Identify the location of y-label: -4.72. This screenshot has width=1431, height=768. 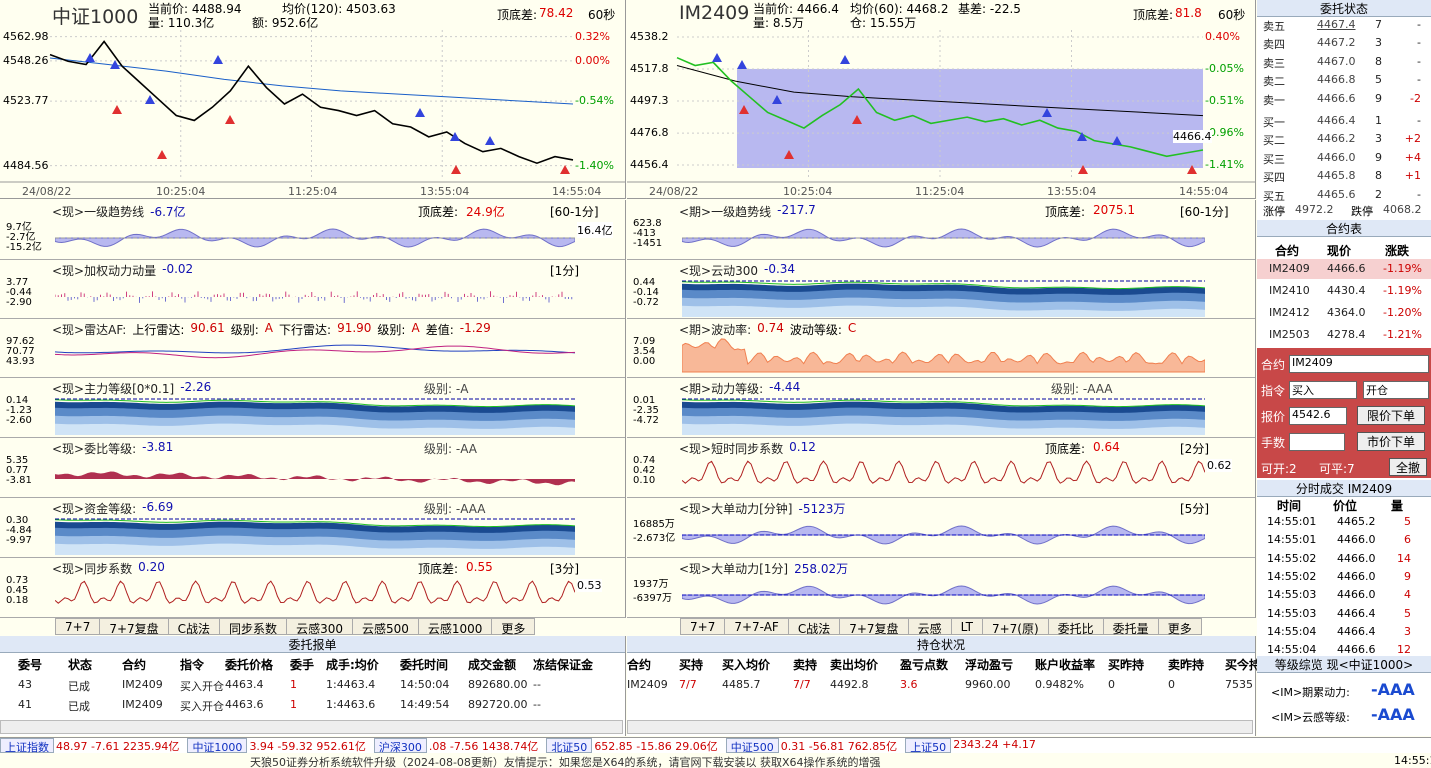
(646, 420).